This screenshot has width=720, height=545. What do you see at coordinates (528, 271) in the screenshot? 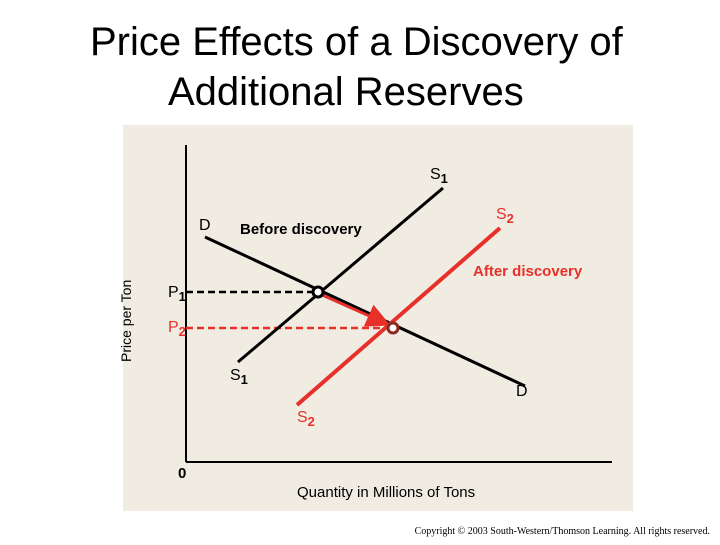
I see `annotation: After discovery` at bounding box center [528, 271].